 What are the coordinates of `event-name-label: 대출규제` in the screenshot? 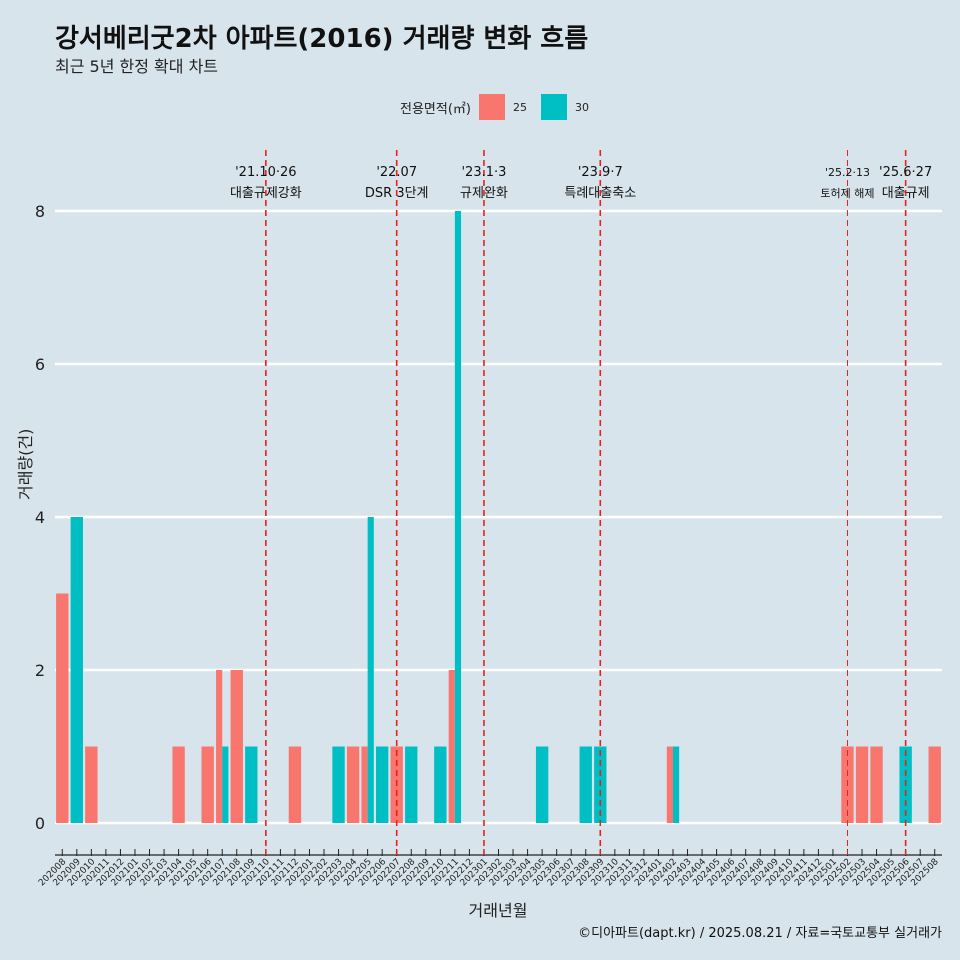 It's located at (906, 193).